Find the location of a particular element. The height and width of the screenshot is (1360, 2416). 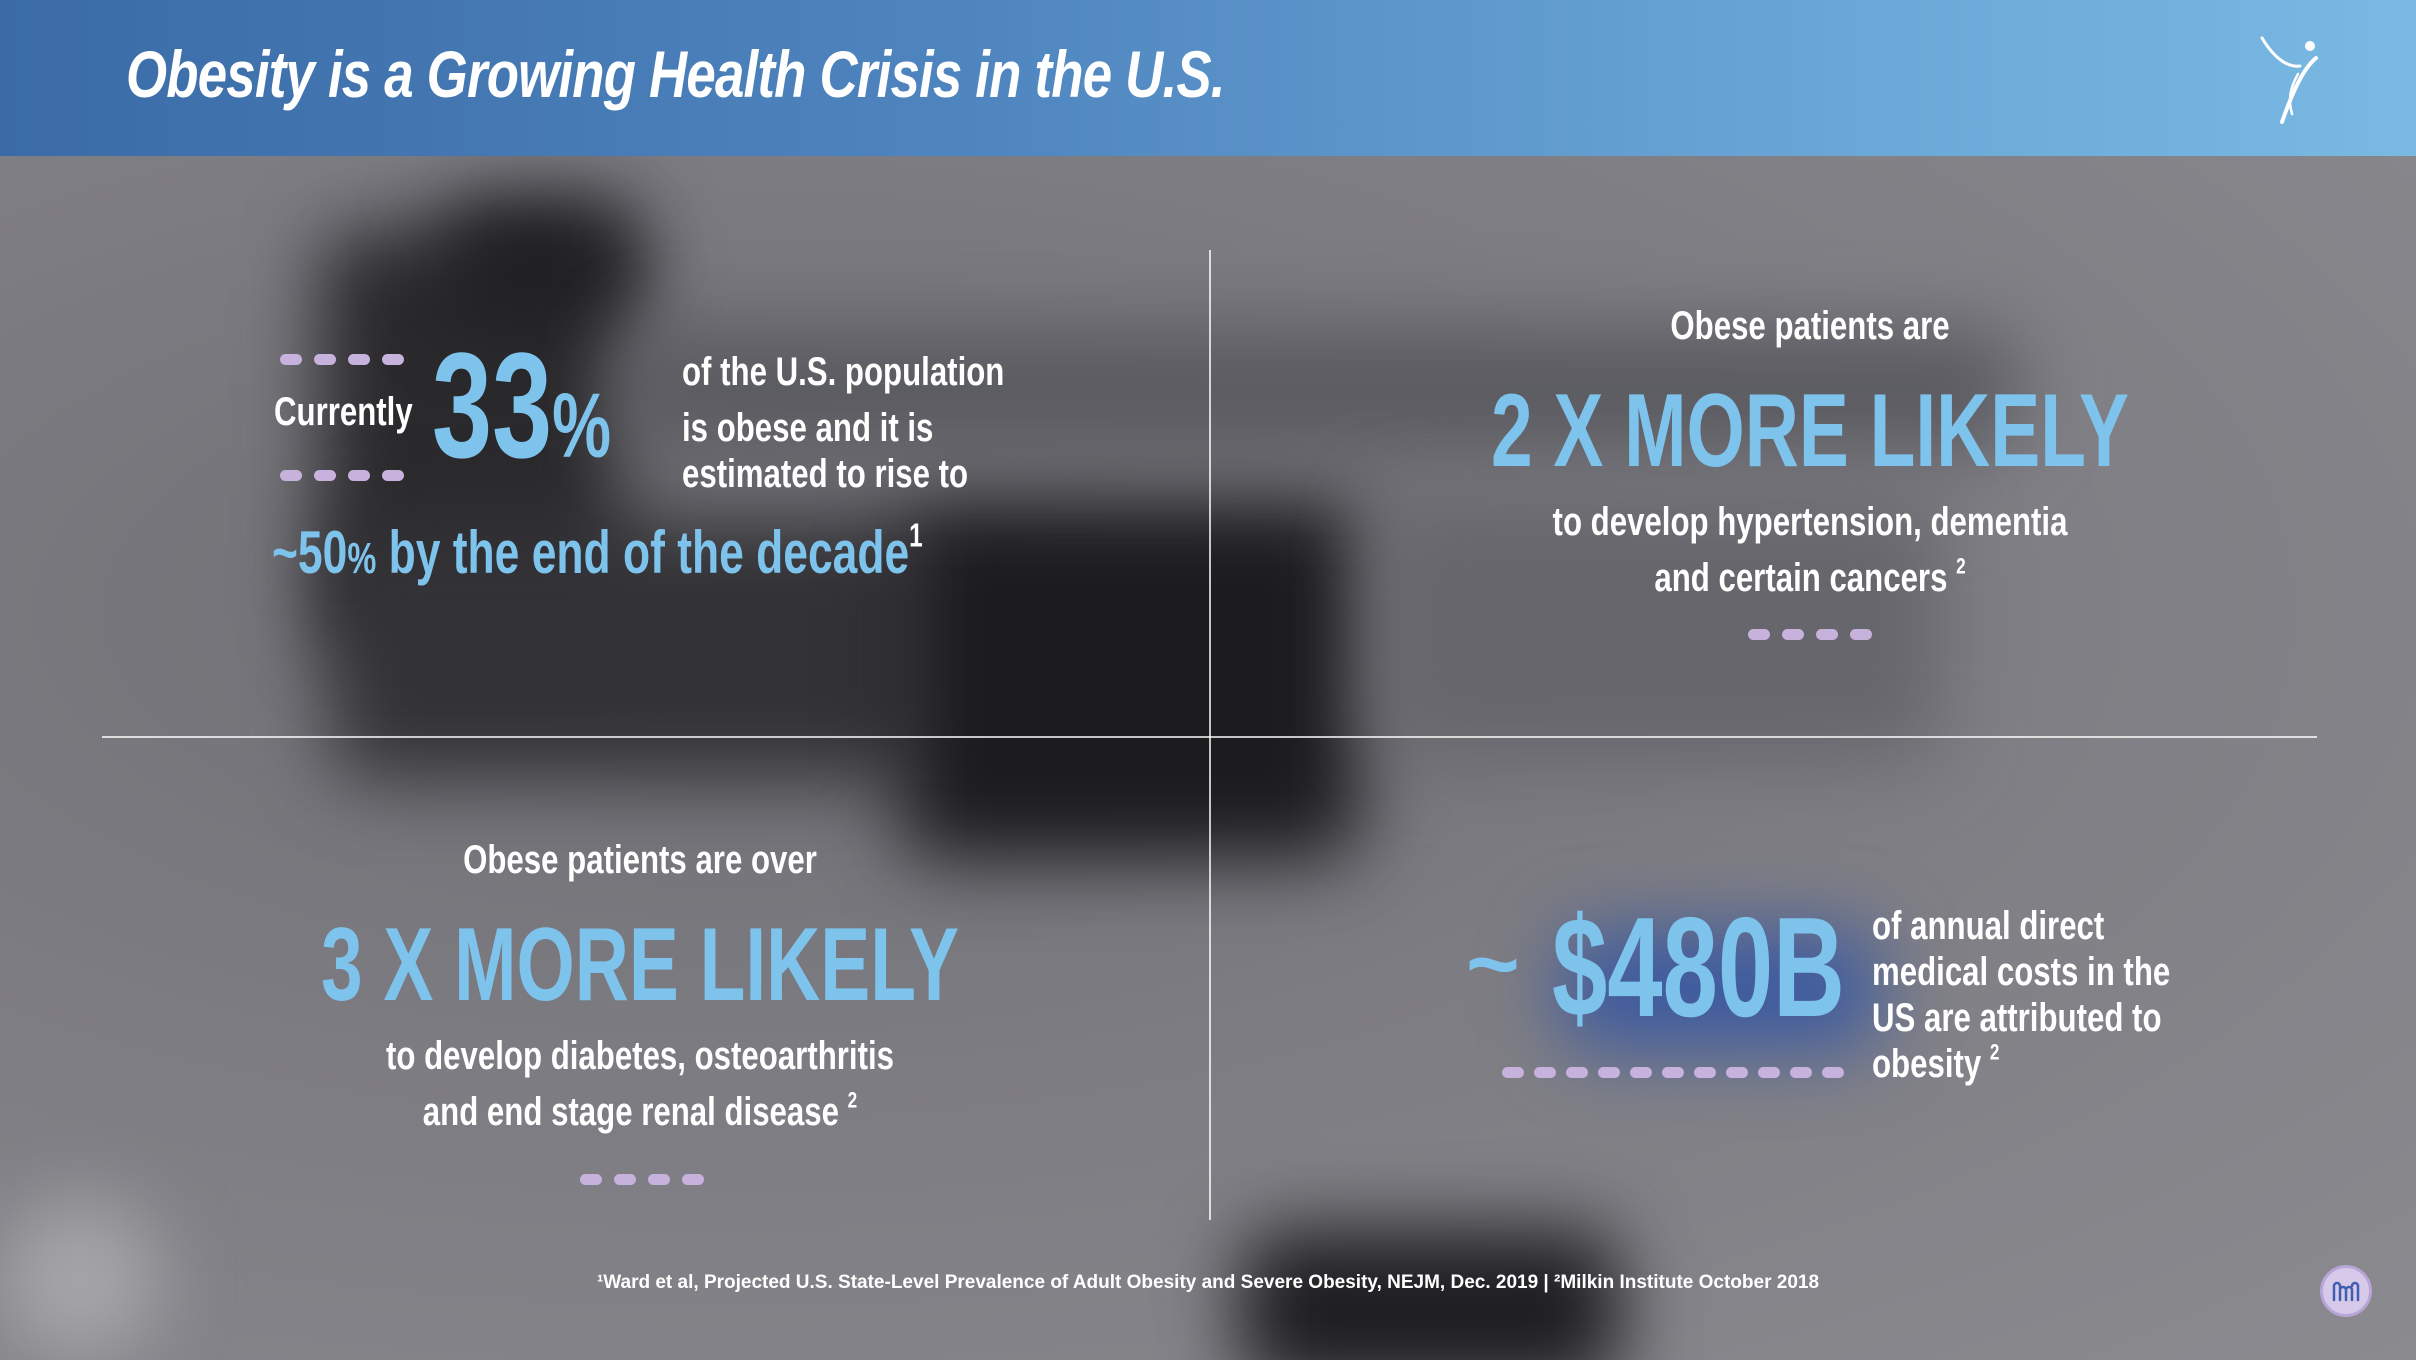

cost-line-4-text: obesity is located at coordinates (1927, 1064).